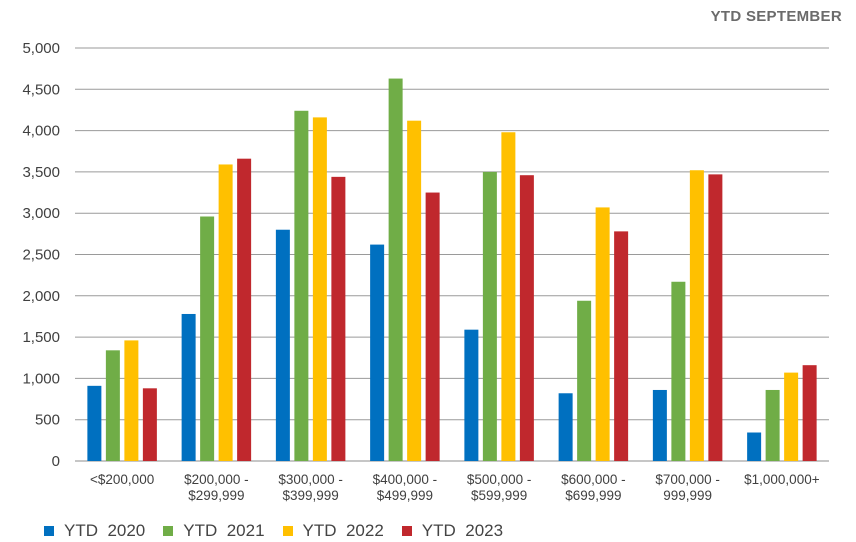 The height and width of the screenshot is (542, 856). I want to click on legend-label: YTD 2021, so click(224, 530).